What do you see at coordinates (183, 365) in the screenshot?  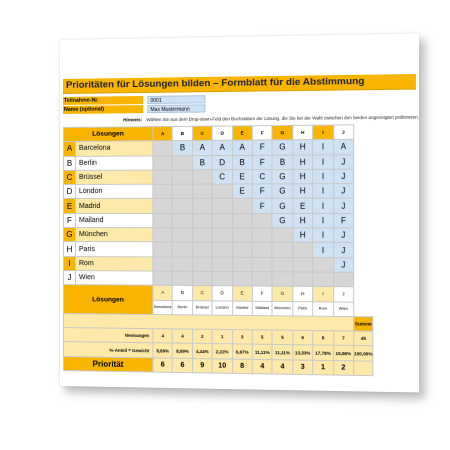 I see `priority-value: 6` at bounding box center [183, 365].